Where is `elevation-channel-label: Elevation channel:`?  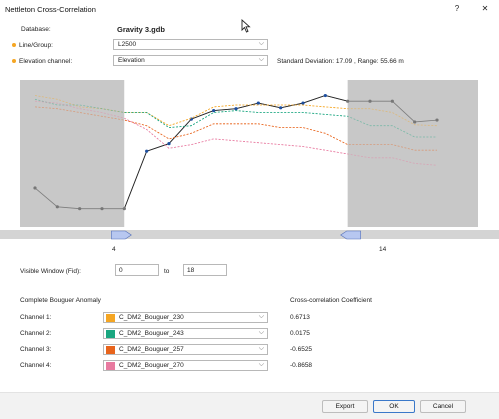
elevation-channel-label: Elevation channel: is located at coordinates (46, 61).